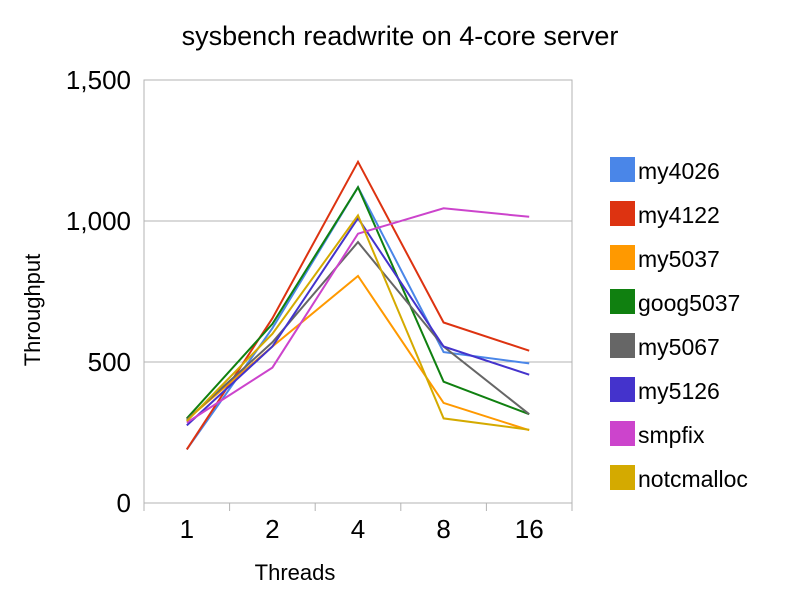 The height and width of the screenshot is (600, 800). I want to click on legend-swatch-my5126, so click(622, 389).